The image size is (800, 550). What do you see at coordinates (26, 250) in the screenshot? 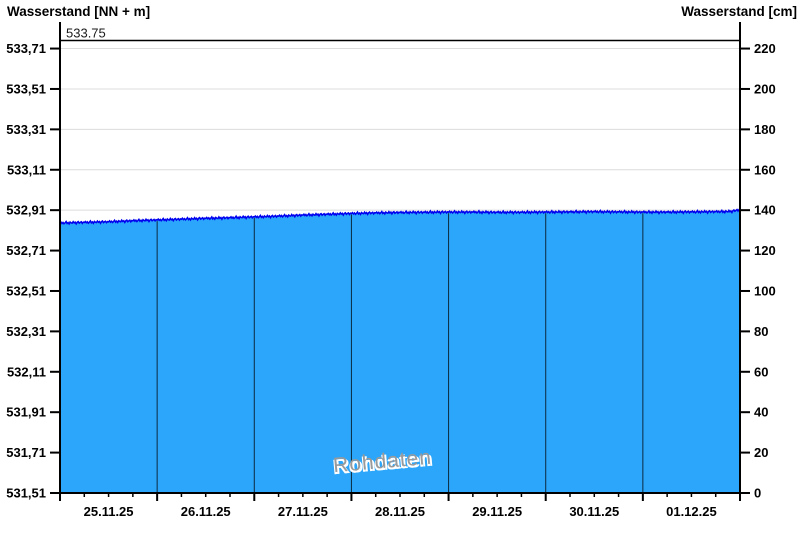
I see `left-axis-tick-label: 532,71` at bounding box center [26, 250].